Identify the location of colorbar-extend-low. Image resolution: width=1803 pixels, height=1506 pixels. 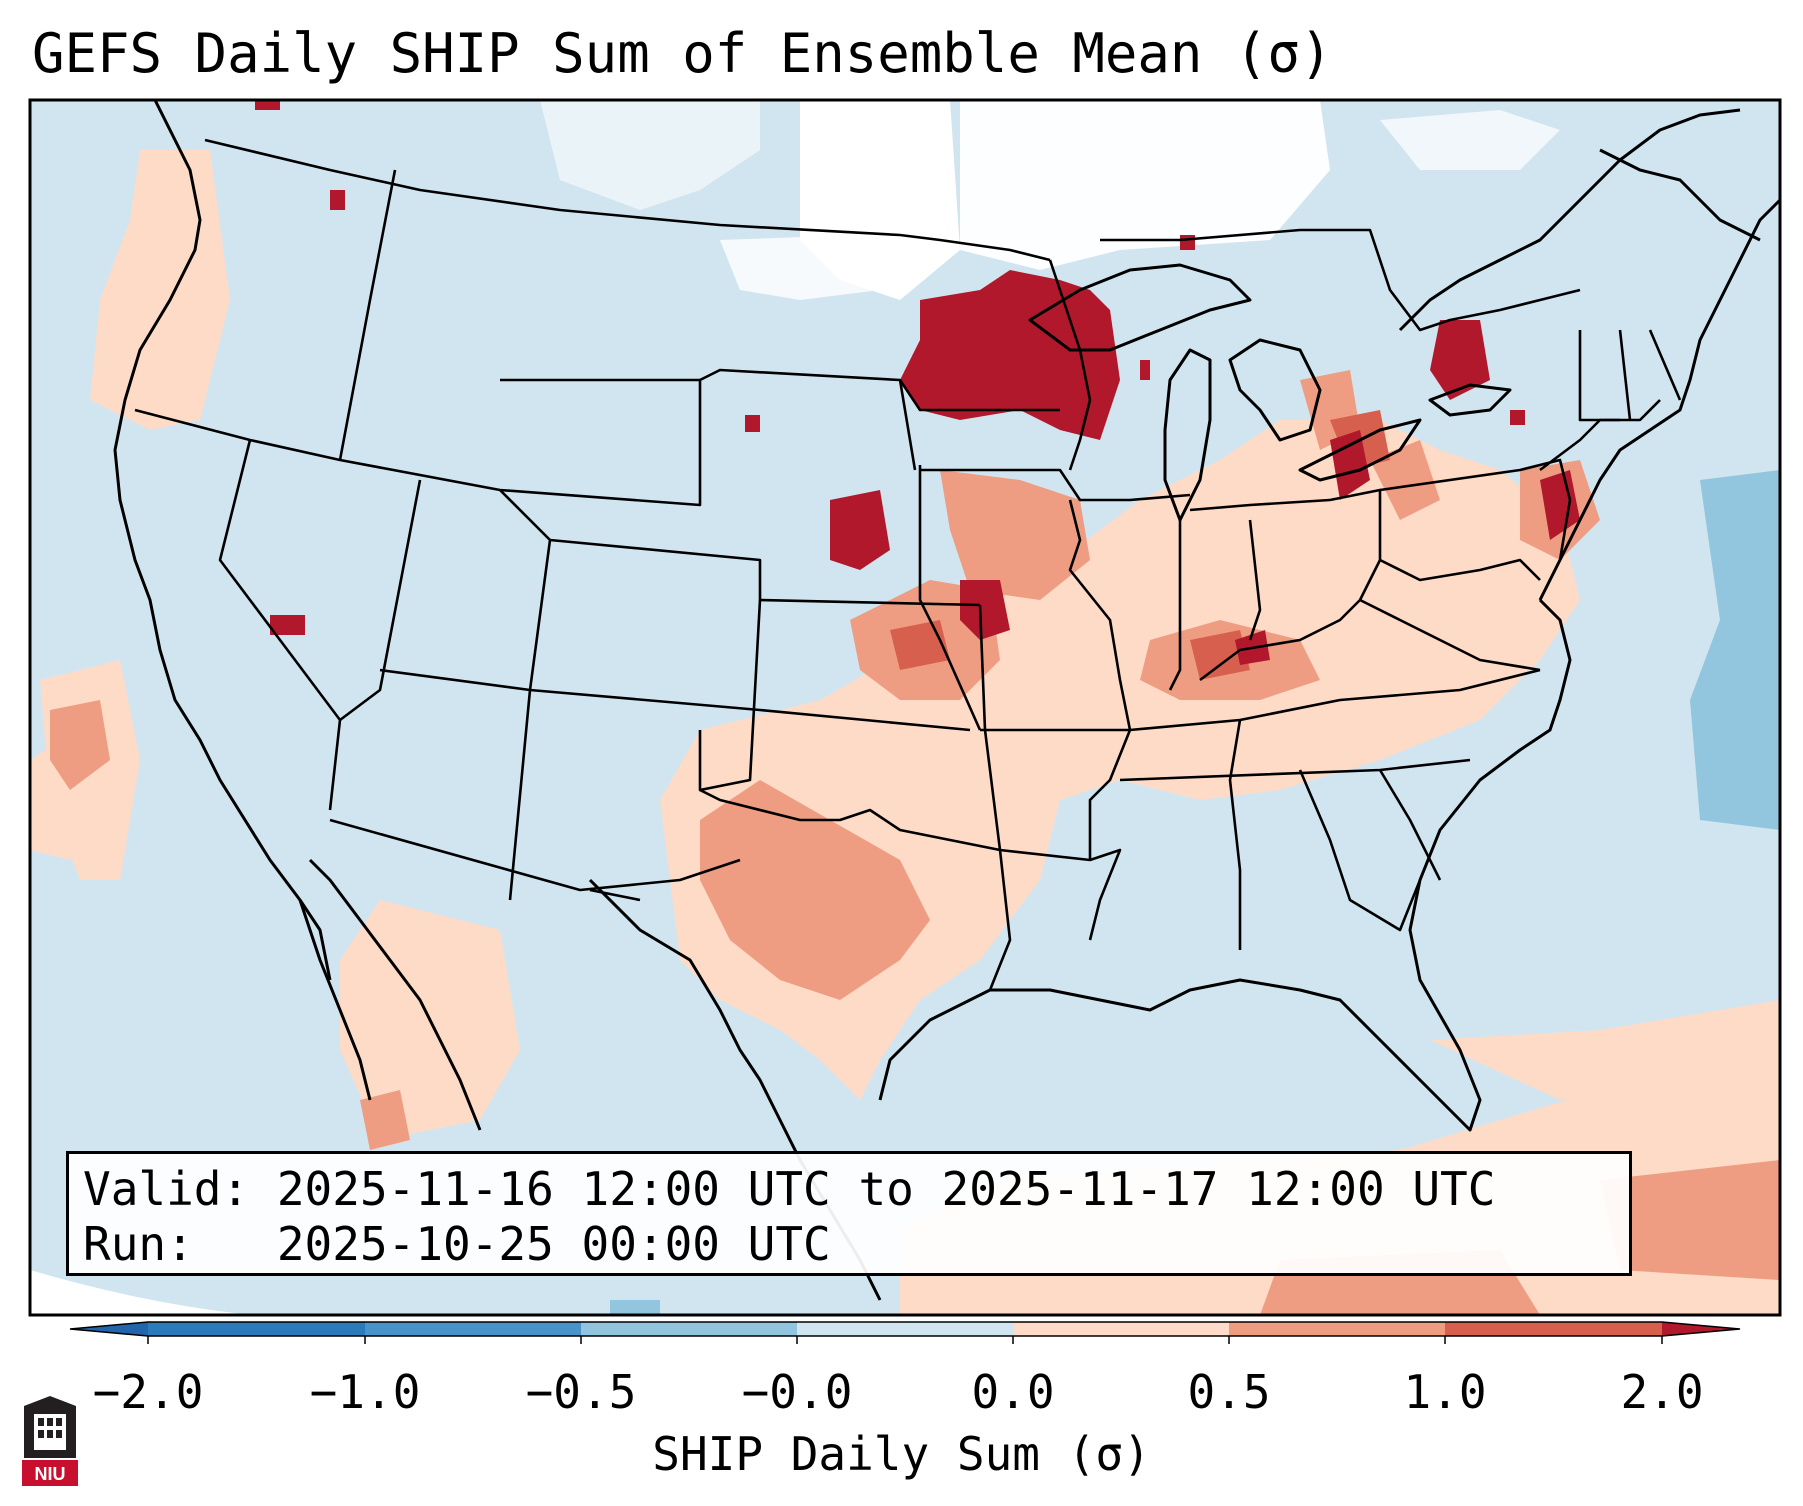
(109, 1329).